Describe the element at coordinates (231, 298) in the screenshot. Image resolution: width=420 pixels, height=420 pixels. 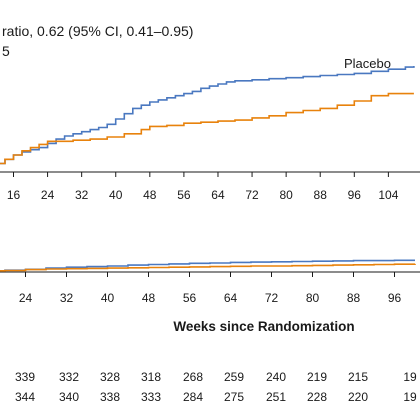
I see `bottom-tick-label-64: 64` at that location.